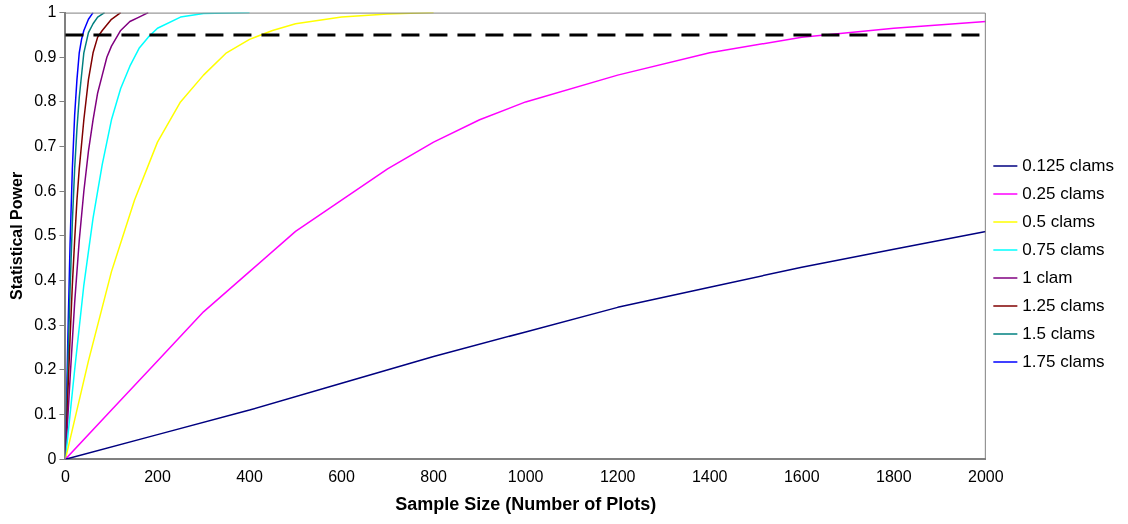 This screenshot has height=524, width=1128. I want to click on legend-label: 0.25 clams, so click(1063, 193).